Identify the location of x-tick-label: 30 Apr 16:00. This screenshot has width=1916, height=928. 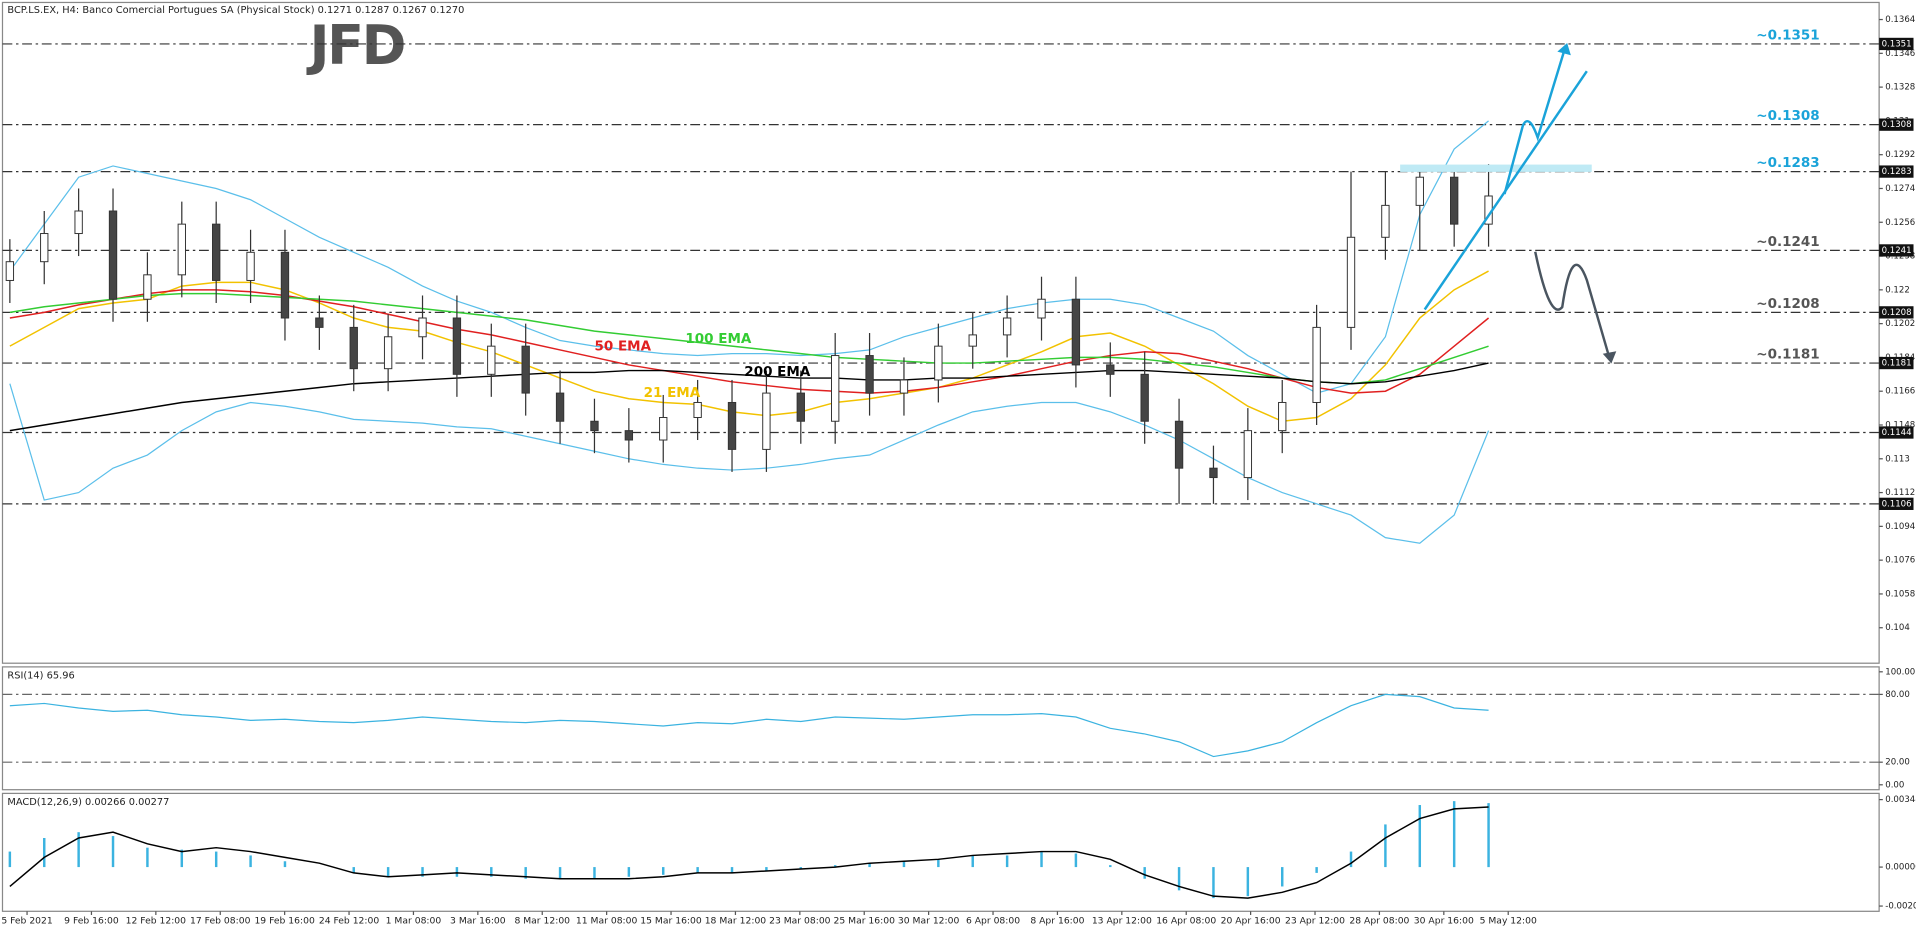
(1444, 921).